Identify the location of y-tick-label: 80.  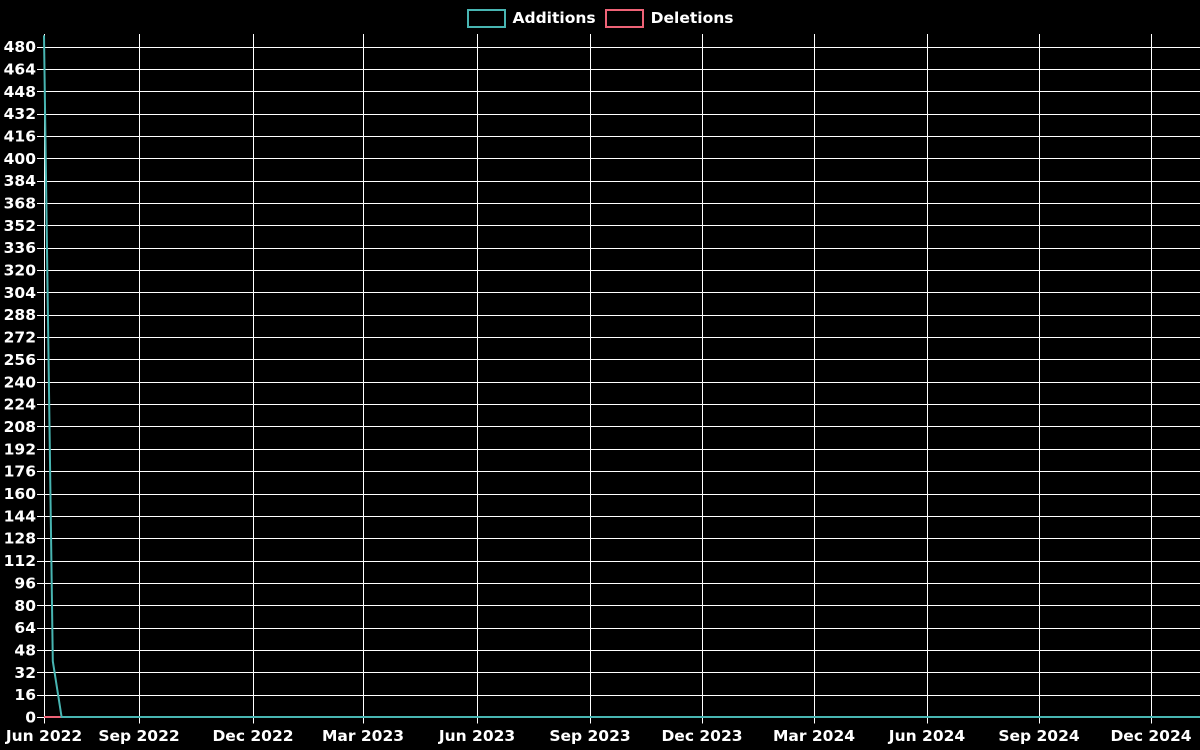
(25, 606).